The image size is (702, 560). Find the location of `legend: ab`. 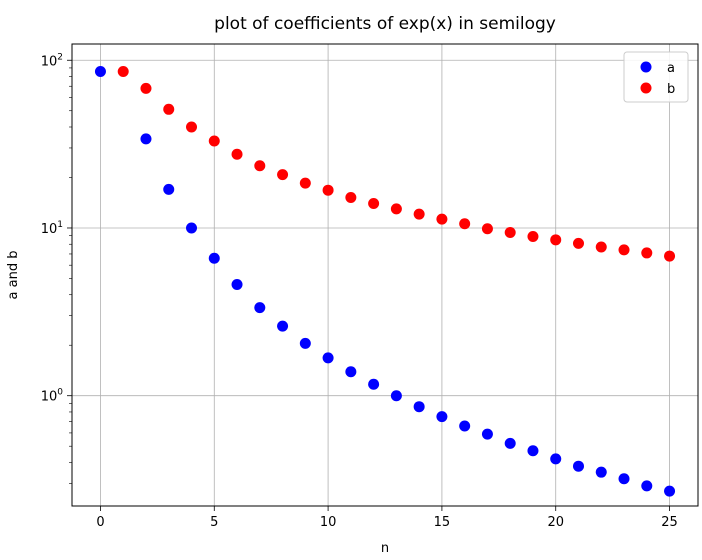

legend: ab is located at coordinates (656, 77).